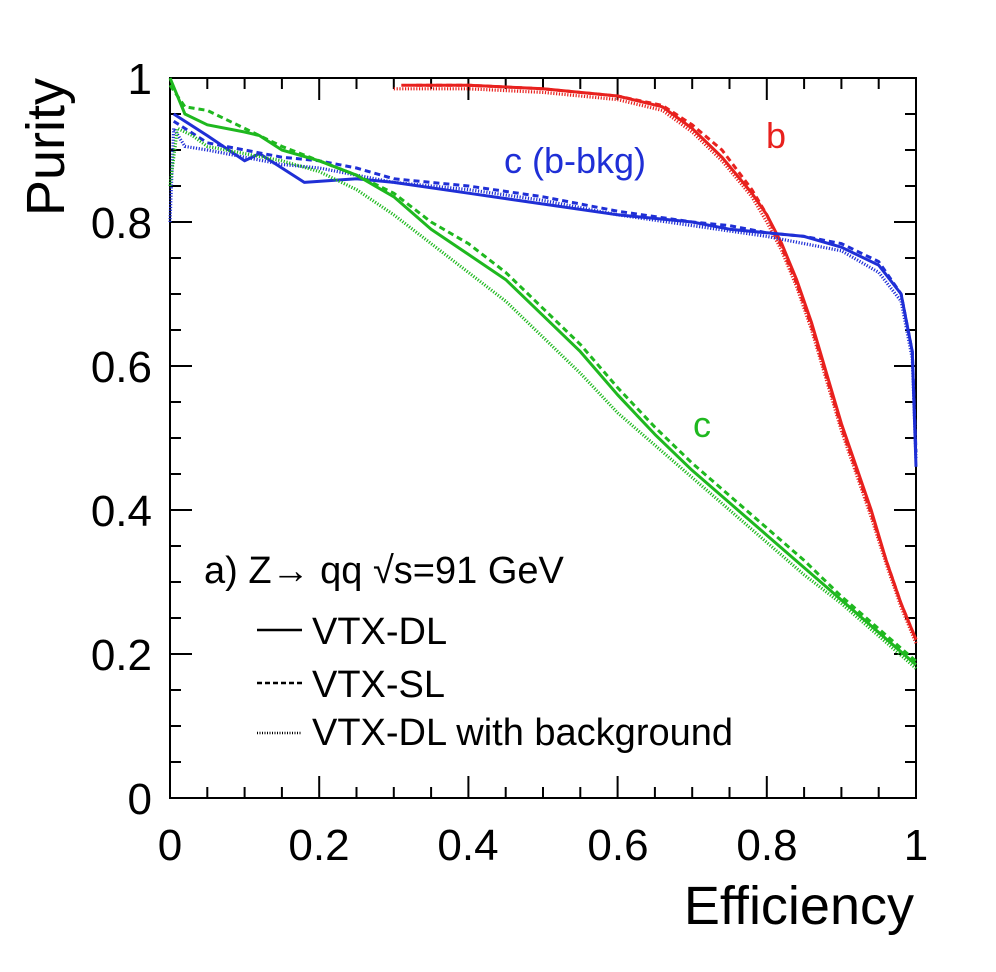  What do you see at coordinates (140, 79) in the screenshot?
I see `y-tick-label: 1` at bounding box center [140, 79].